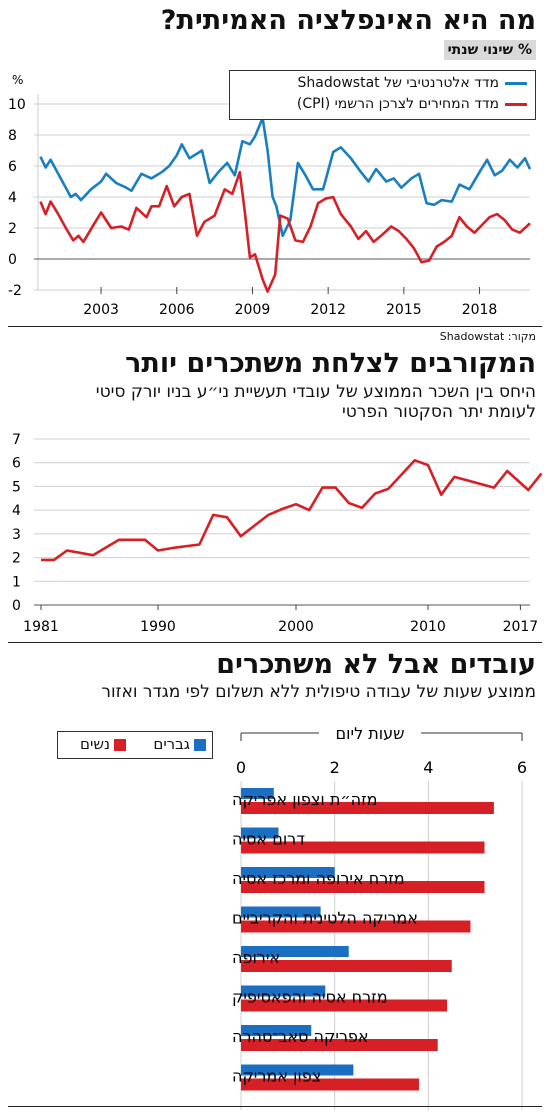 The image size is (550, 1112). Describe the element at coordinates (177, 310) in the screenshot. I see `x-tick-label: 2006` at that location.